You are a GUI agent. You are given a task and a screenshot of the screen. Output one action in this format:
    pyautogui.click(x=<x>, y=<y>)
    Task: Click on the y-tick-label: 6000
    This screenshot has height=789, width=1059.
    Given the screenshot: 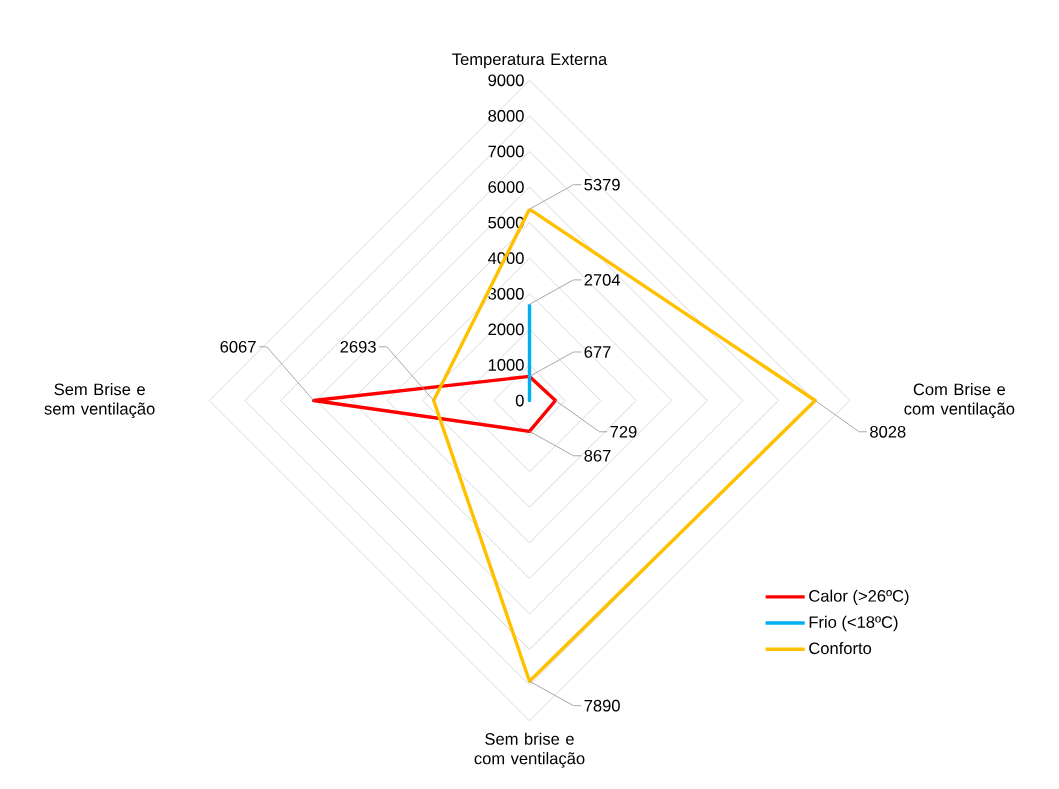 What is the action you would take?
    pyautogui.click(x=506, y=187)
    